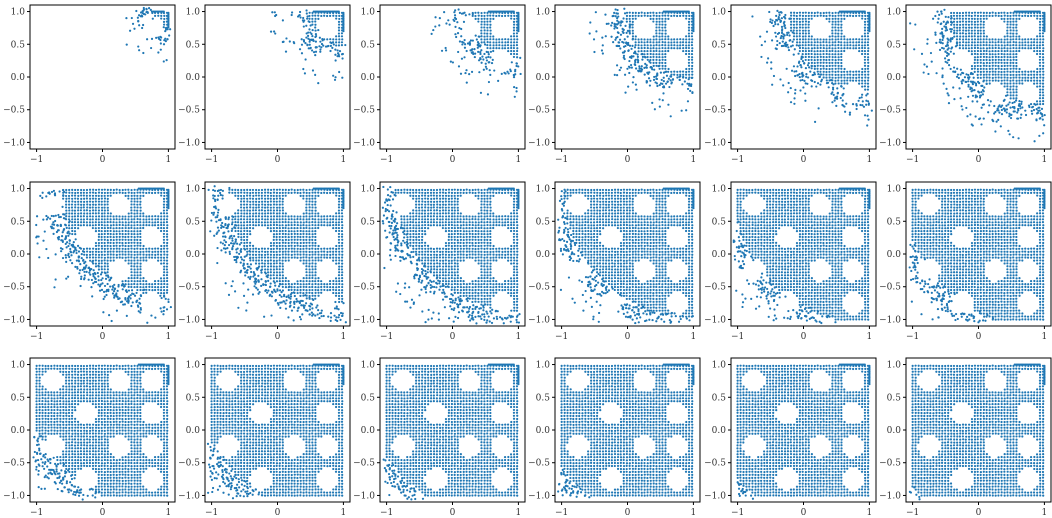 The width and height of the screenshot is (1052, 518). What do you see at coordinates (364, 111) in the screenshot?
I see `y-tick-label: −0.5` at bounding box center [364, 111].